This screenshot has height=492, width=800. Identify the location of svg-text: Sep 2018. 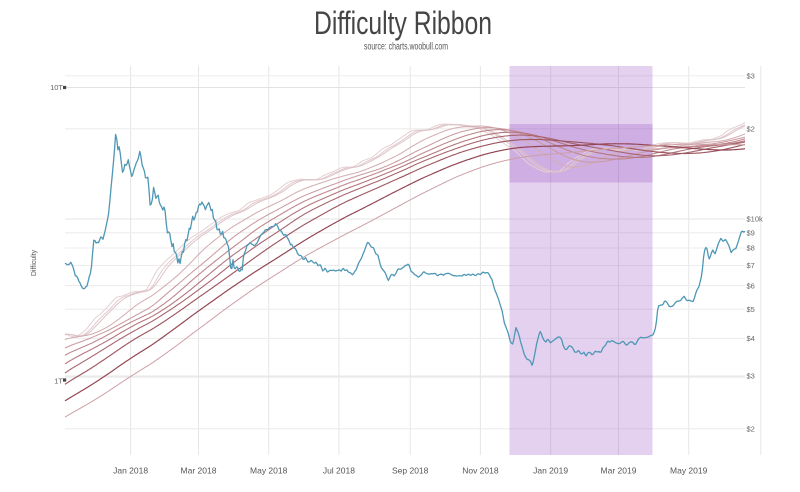
(410, 471).